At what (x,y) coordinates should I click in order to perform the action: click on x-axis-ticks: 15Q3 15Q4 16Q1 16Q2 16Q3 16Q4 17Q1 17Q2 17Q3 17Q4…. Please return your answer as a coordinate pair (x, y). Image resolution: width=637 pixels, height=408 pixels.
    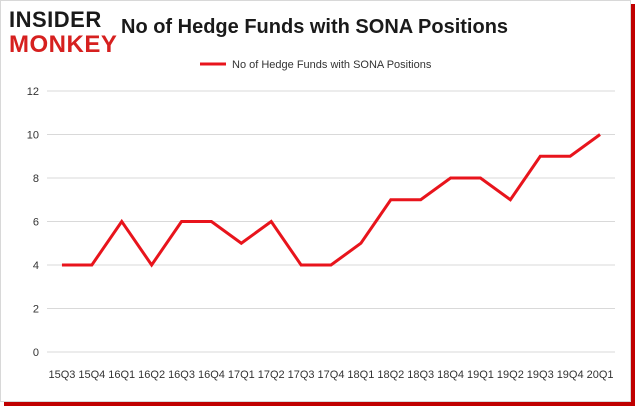
    Looking at the image, I should click on (330, 375).